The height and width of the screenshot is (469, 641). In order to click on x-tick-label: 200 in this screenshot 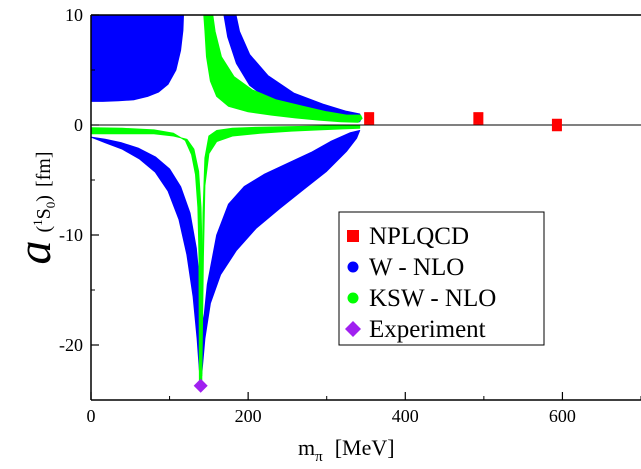, I will do `click(248, 416)`.